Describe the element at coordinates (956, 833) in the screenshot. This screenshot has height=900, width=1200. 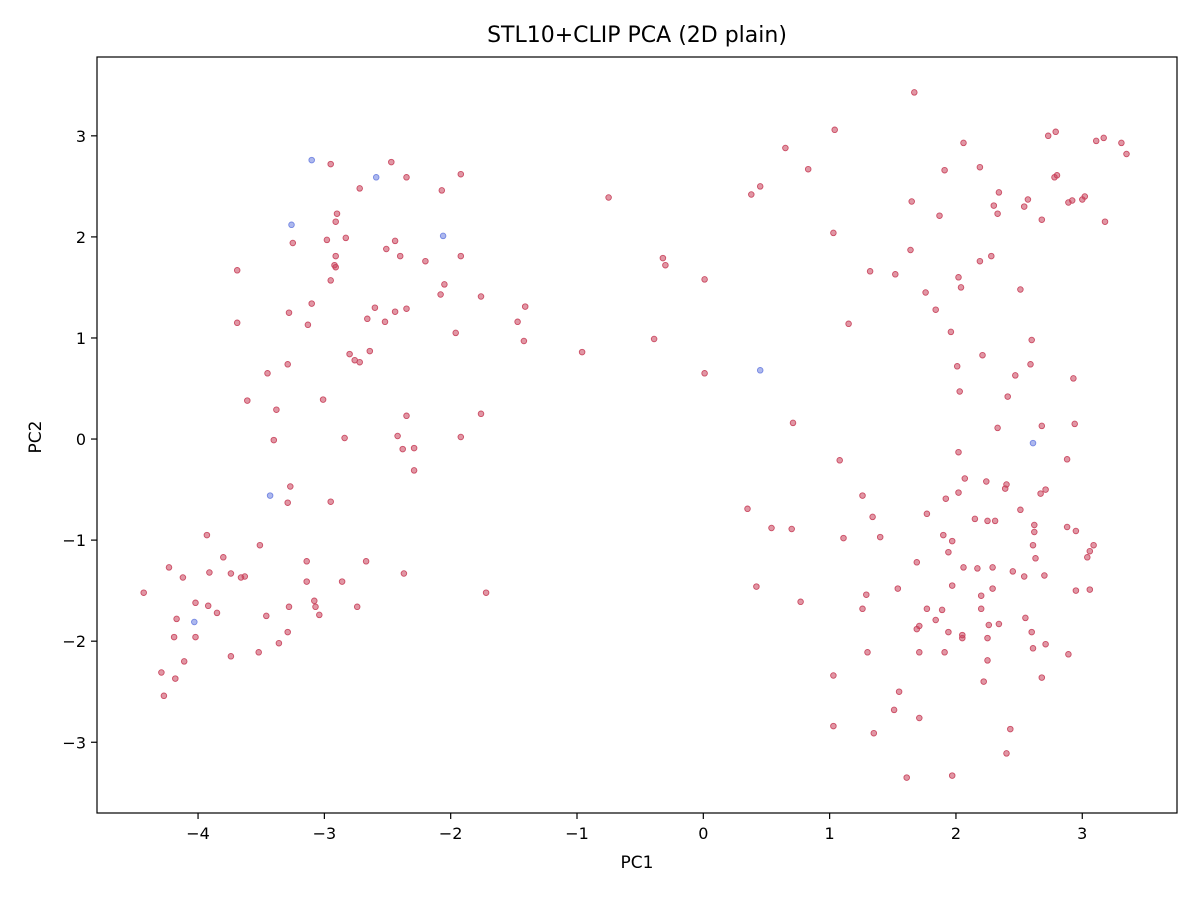
I see `x-tick-label: 2` at that location.